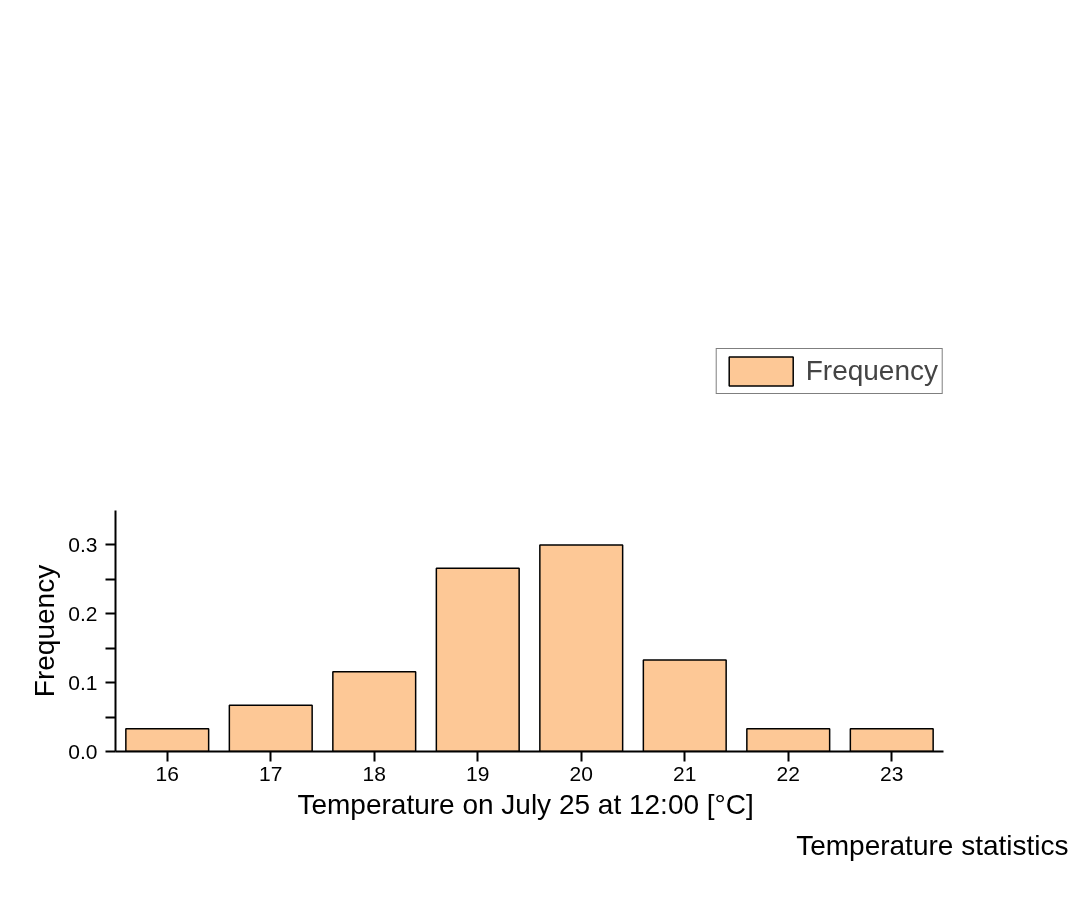 The image size is (1078, 905). I want to click on legend-label: Frequency, so click(871, 371).